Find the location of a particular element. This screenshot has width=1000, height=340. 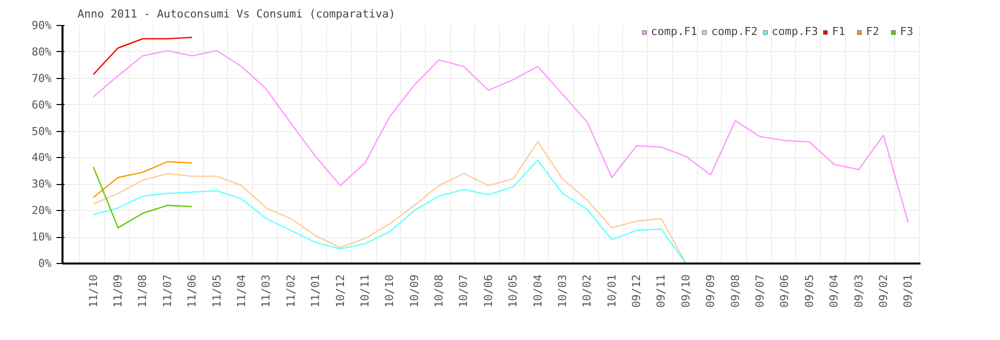

x-tick-label: 09/08 is located at coordinates (735, 291).